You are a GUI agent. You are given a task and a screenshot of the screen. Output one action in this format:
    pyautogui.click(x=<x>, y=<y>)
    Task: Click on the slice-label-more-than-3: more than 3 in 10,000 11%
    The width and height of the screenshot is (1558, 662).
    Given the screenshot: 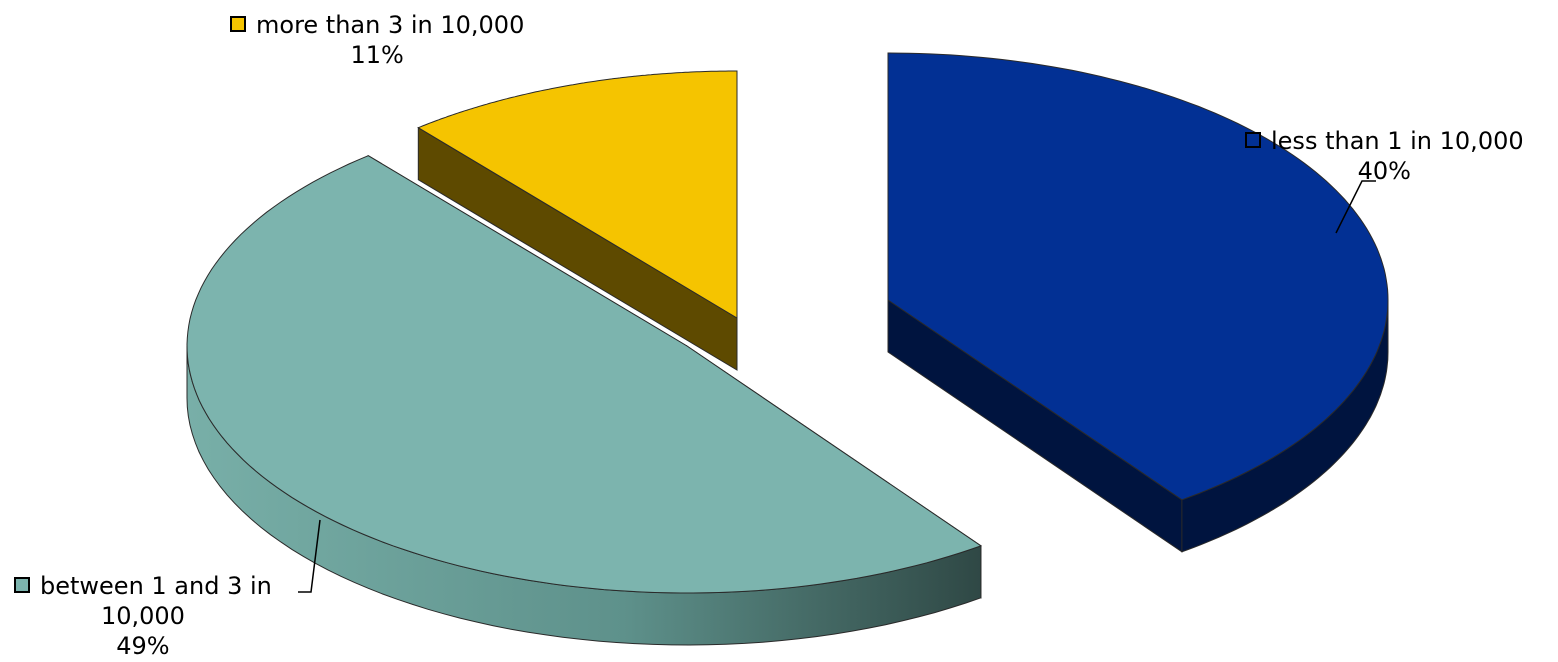 What is the action you would take?
    pyautogui.click(x=377, y=40)
    